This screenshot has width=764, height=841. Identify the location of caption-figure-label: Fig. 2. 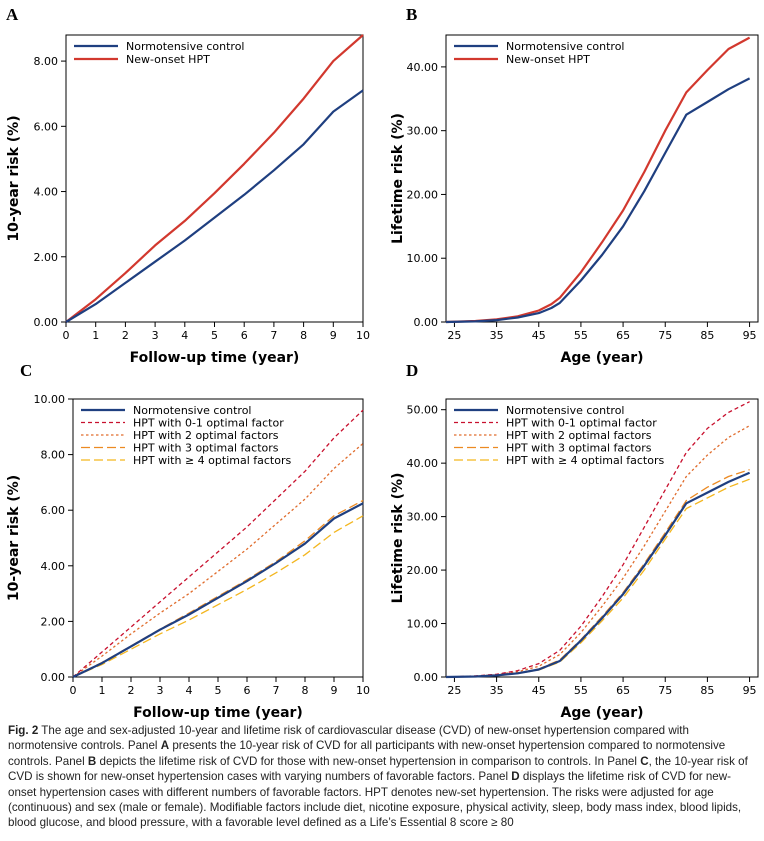
(23, 730).